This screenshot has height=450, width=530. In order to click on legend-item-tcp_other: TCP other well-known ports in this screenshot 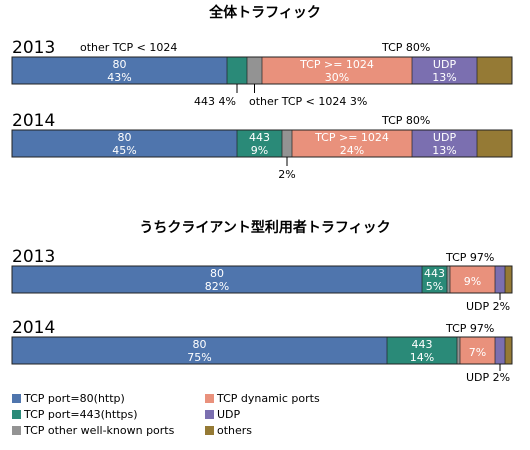, I will do `click(93, 430)`.